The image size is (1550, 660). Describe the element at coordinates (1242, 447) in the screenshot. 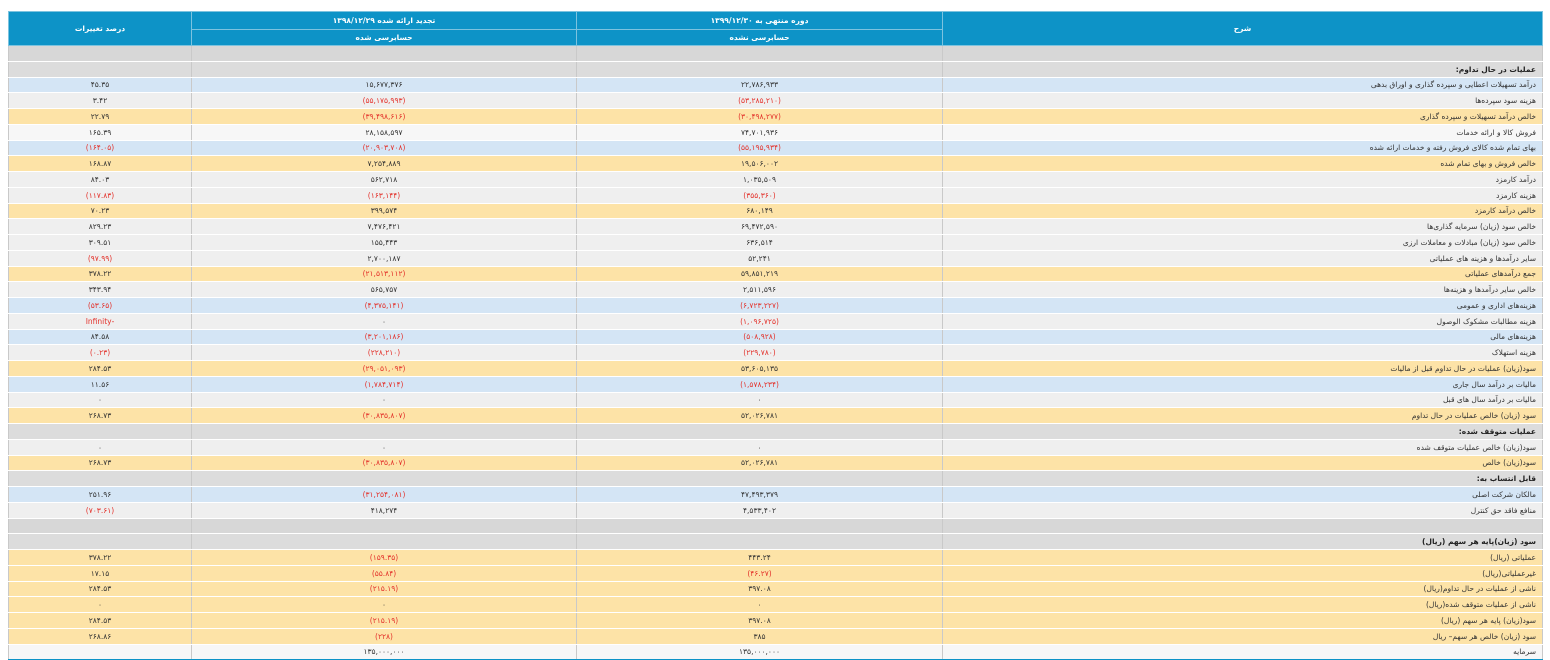

I see `row-label: سود(زیان) خالص عملیات متوقف شده` at that location.